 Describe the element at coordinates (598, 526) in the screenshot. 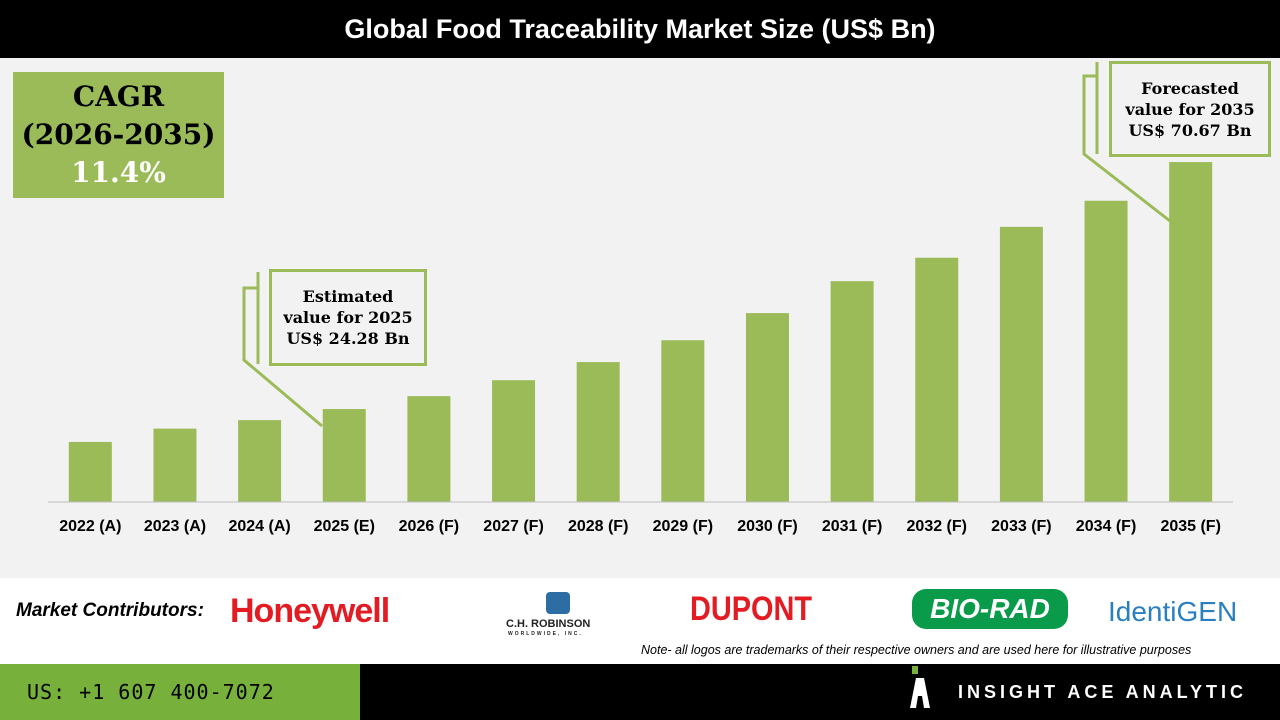

I see `x-tick-label: 2028 (F)` at that location.